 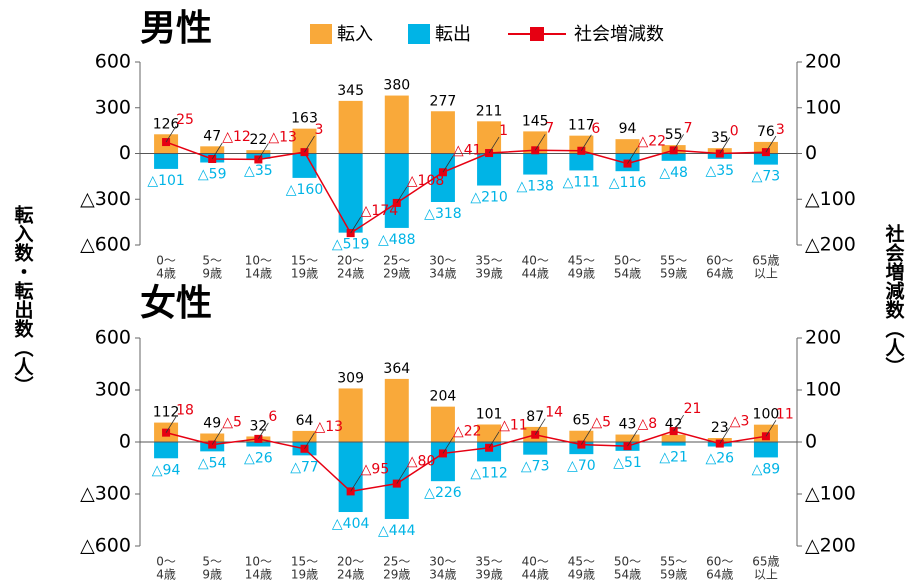 What do you see at coordinates (185, 411) in the screenshot?
I see `data-label: 18` at bounding box center [185, 411].